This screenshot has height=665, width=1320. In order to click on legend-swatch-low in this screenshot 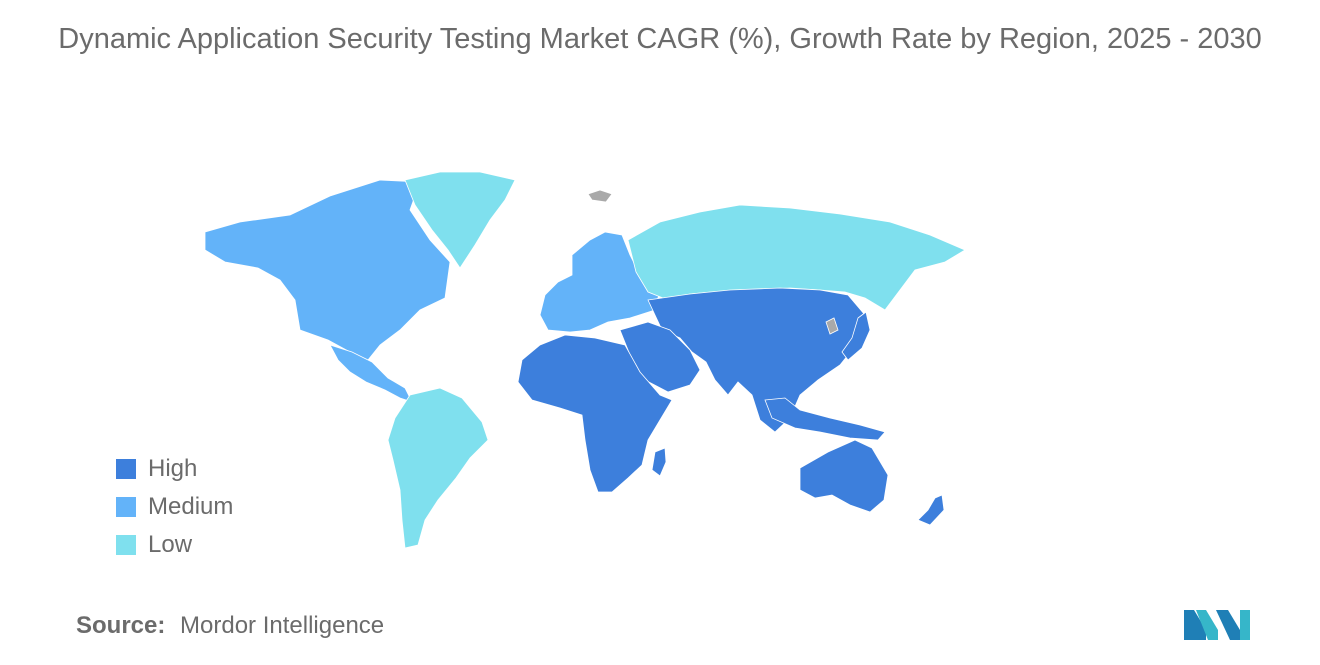, I will do `click(126, 545)`.